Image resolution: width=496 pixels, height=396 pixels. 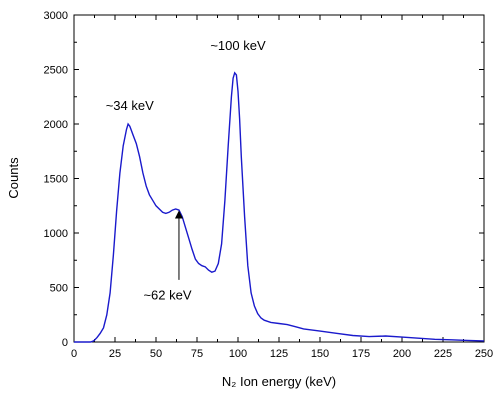 What do you see at coordinates (320, 354) in the screenshot?
I see `x-tick-label: 150` at bounding box center [320, 354].